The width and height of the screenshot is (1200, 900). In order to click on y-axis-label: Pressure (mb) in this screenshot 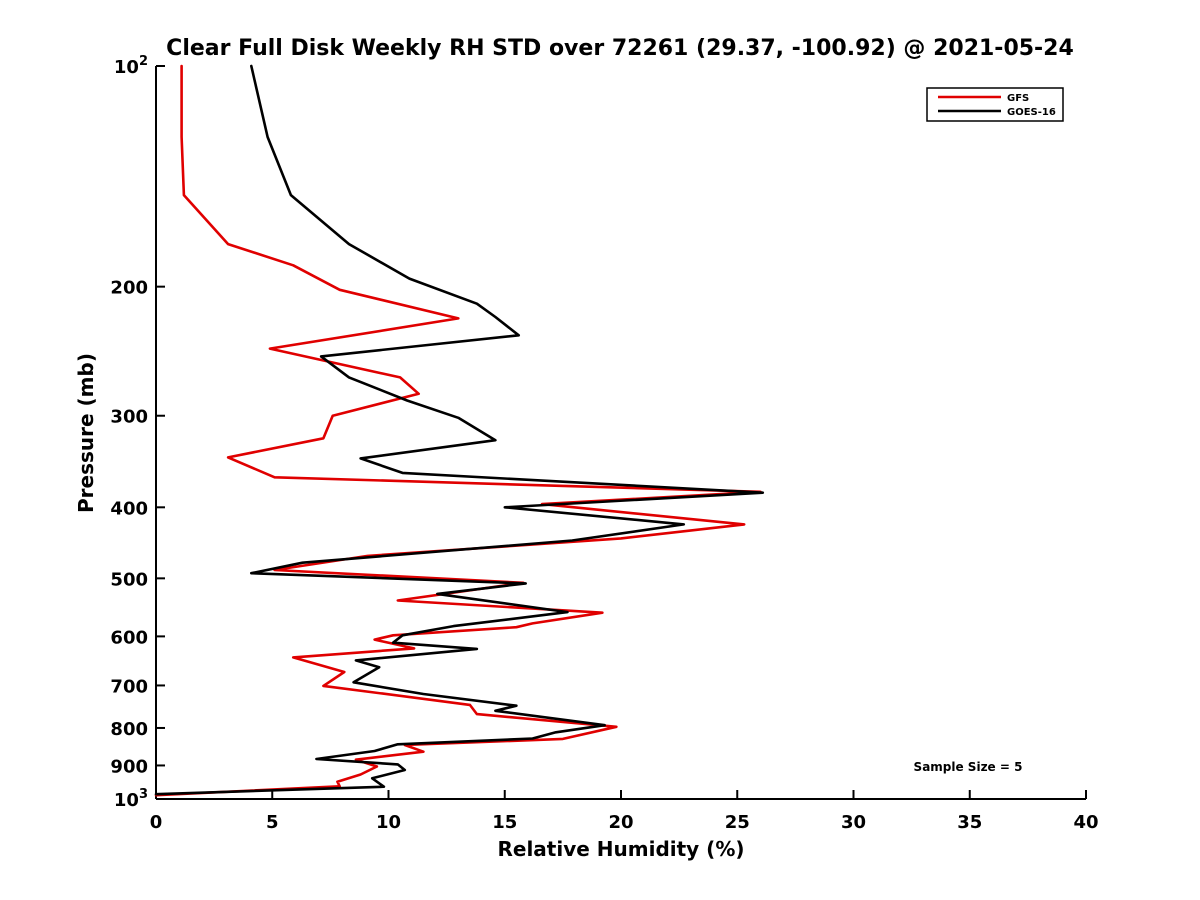, I will do `click(86, 433)`.